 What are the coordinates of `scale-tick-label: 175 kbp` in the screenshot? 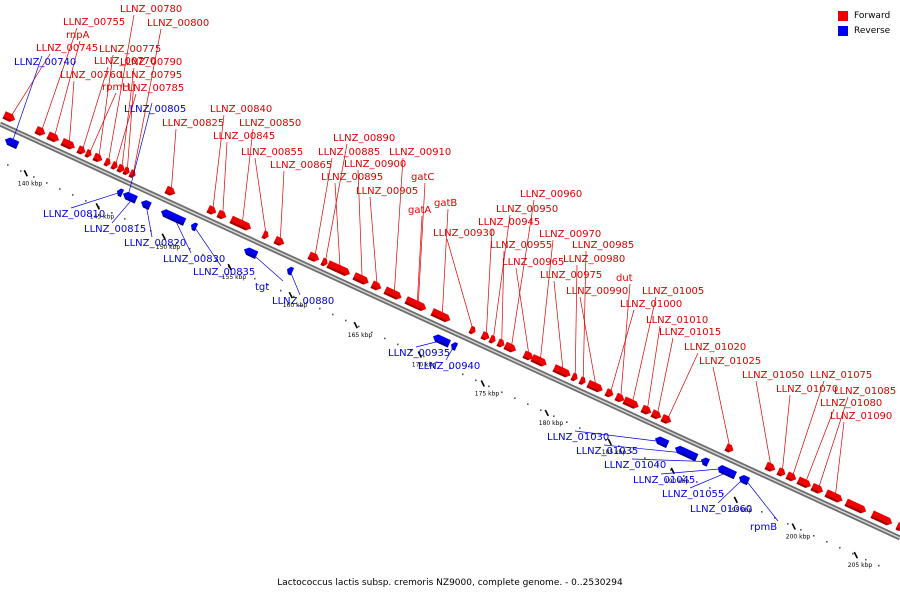 It's located at (487, 394).